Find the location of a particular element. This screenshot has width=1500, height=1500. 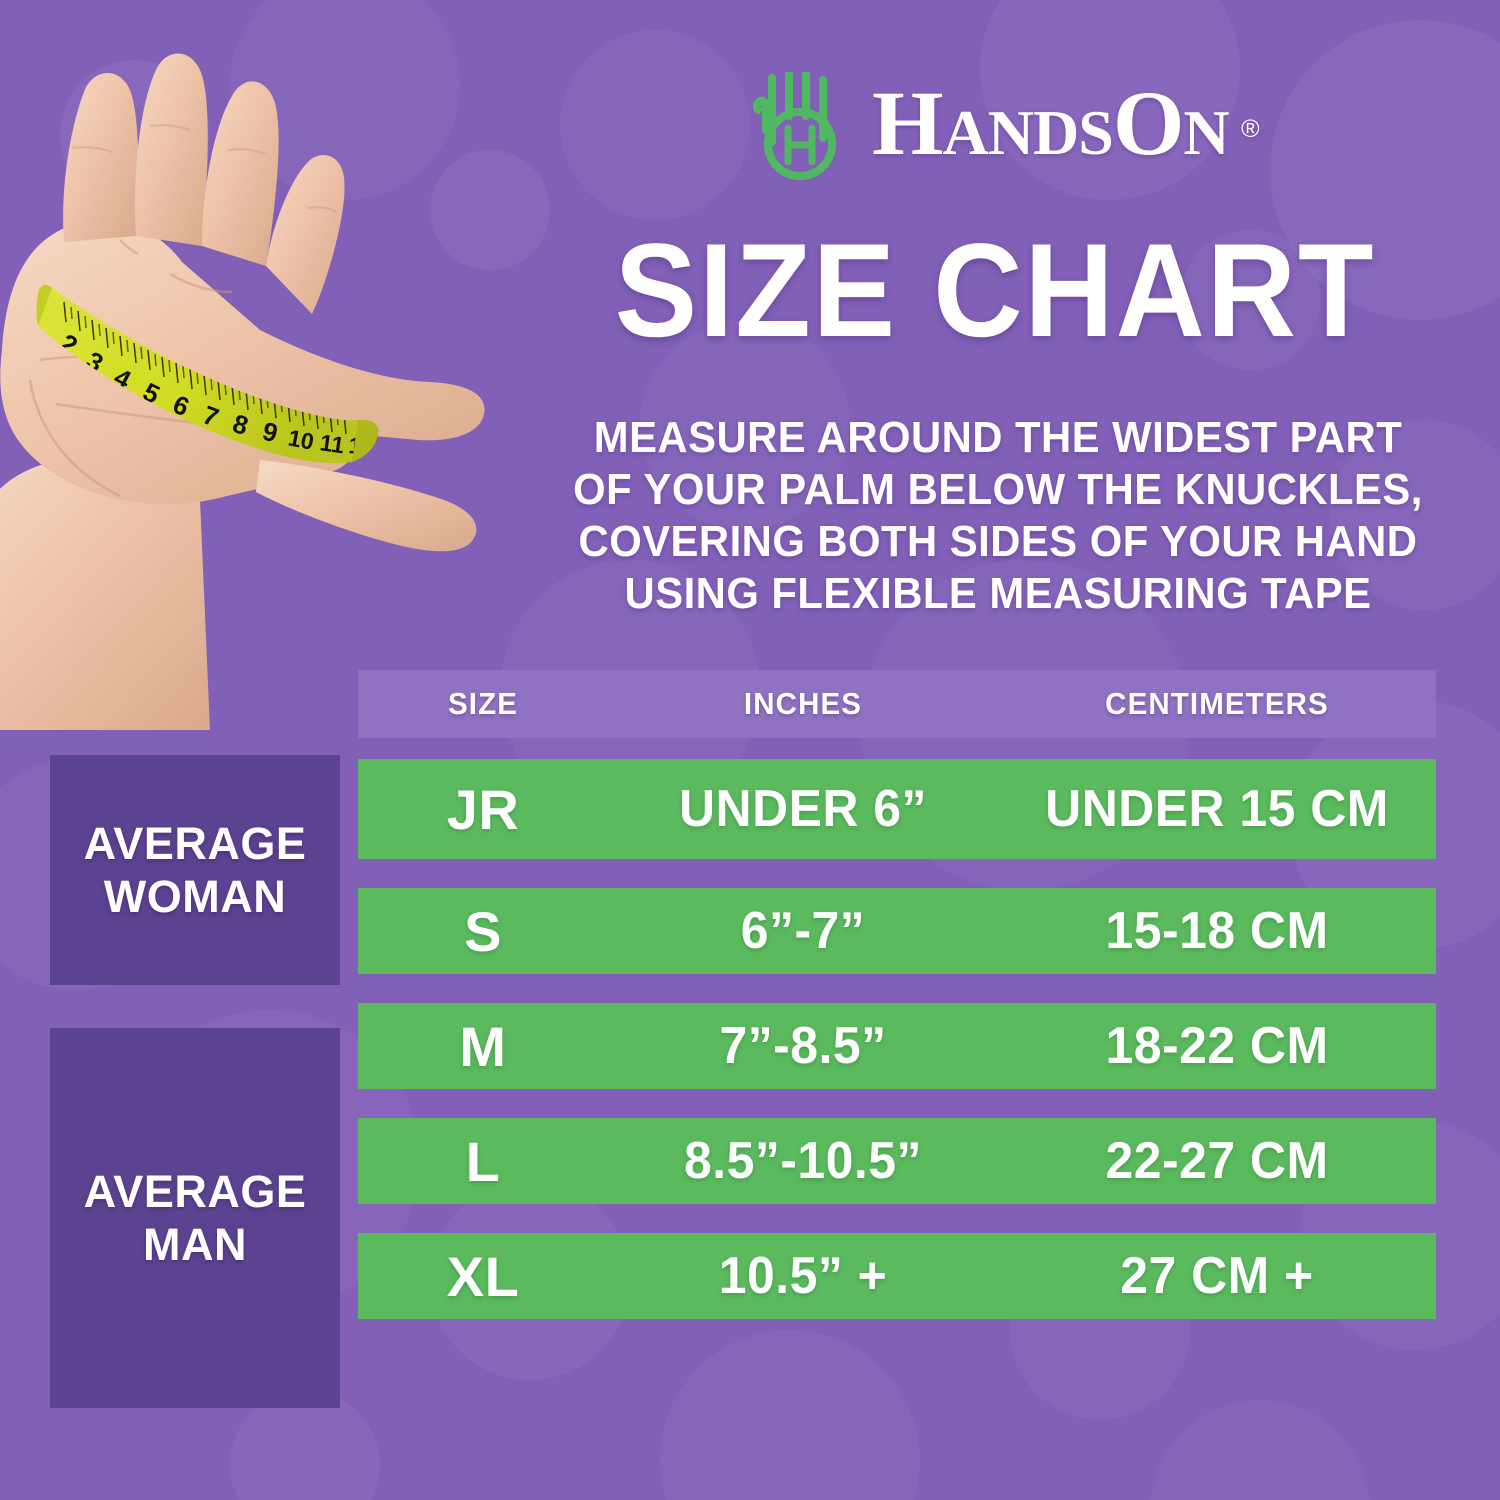

brand-logo: HANDSON ® is located at coordinates (1004, 128).